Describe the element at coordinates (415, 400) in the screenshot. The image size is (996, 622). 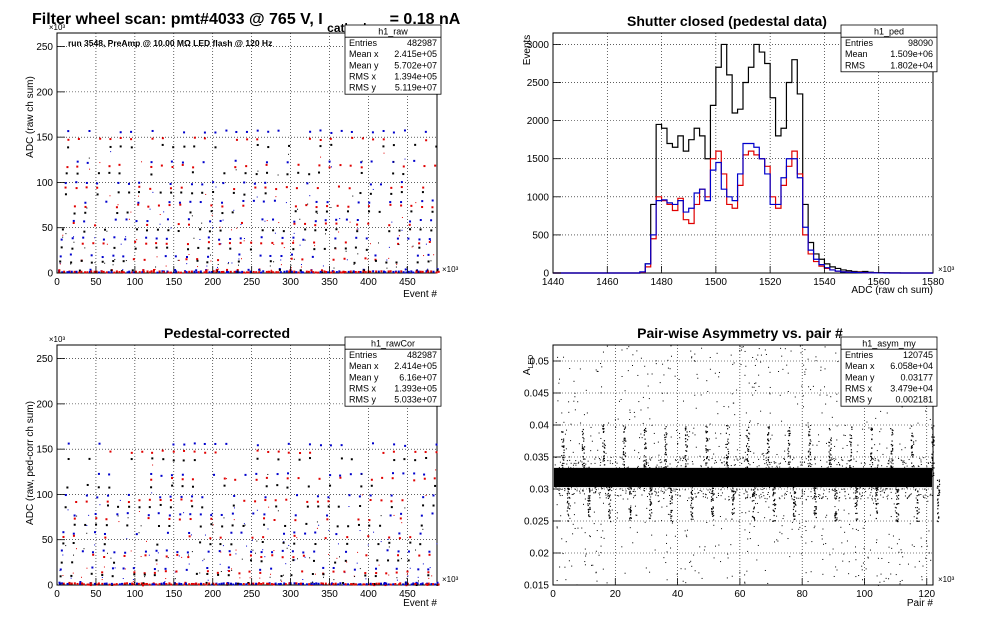
I see `stats-value: 5.033e+07` at that location.